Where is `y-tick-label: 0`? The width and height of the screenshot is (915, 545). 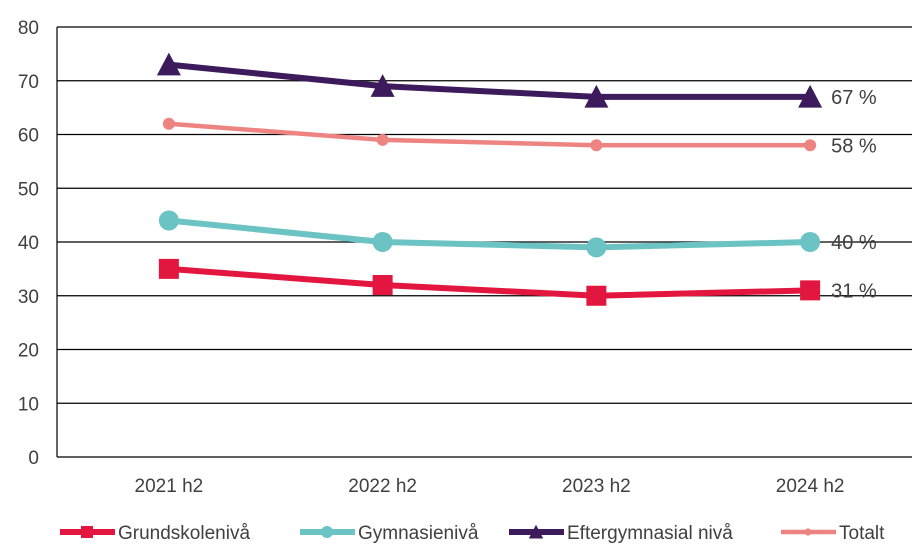 y-tick-label: 0 is located at coordinates (33, 458).